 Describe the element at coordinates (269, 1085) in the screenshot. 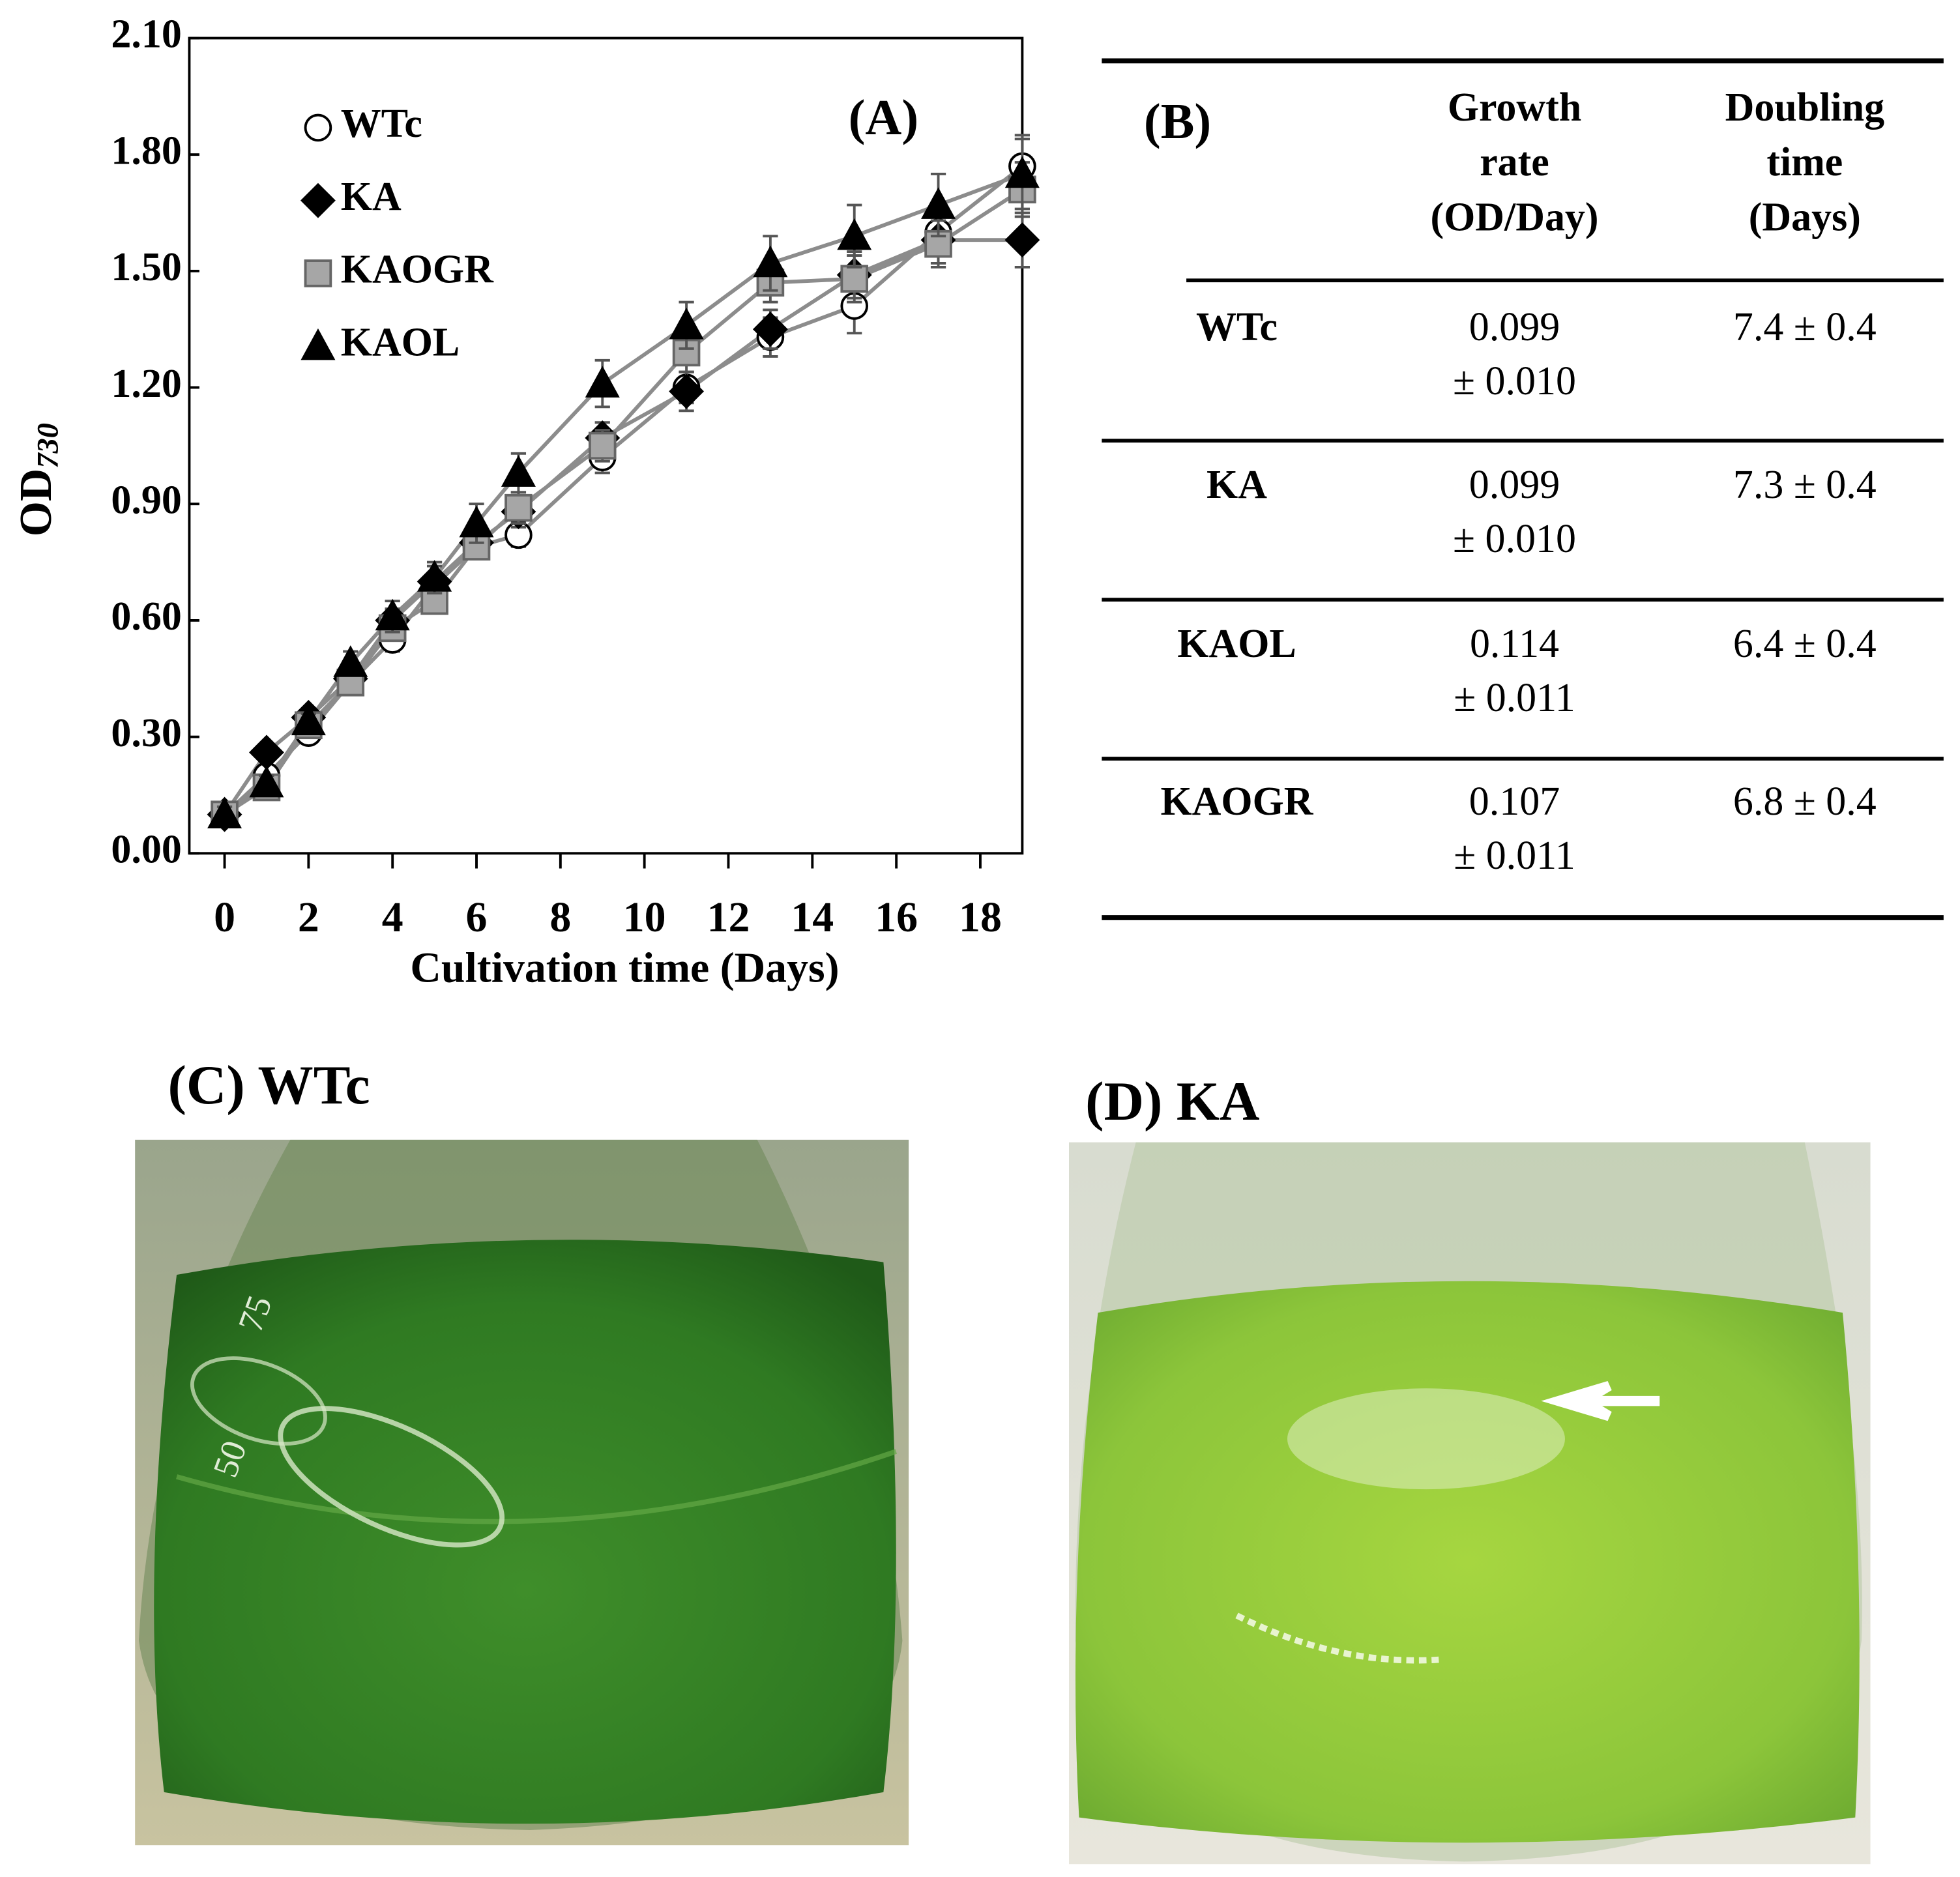

I see `photo-label: (C) WTc` at that location.